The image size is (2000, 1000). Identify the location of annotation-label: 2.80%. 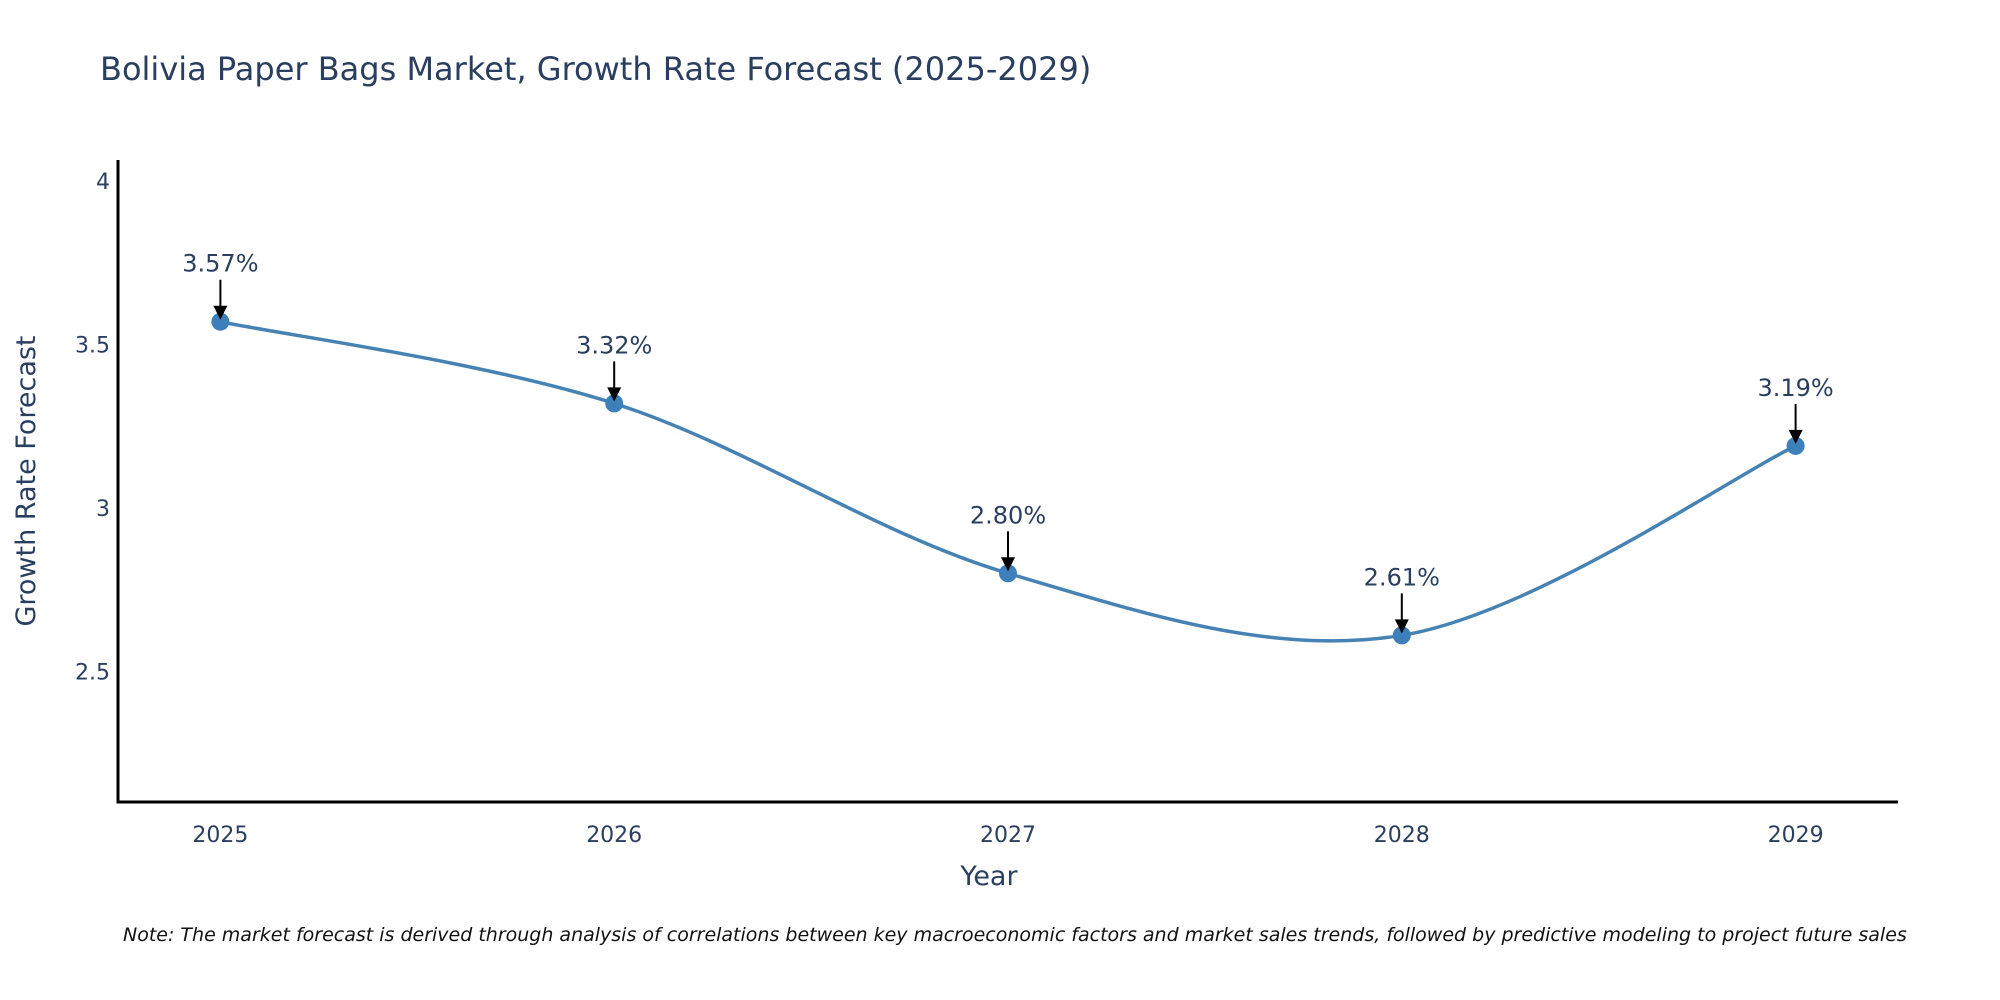
(1008, 515).